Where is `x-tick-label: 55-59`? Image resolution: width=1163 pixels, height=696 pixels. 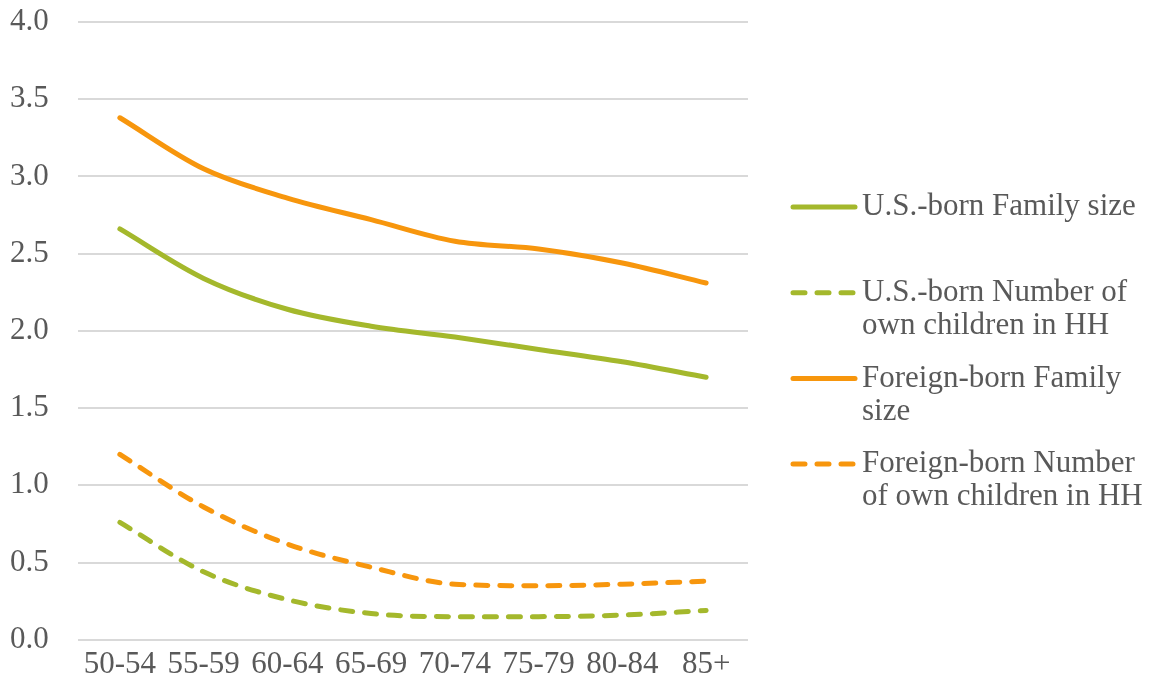
x-tick-label: 55-59 is located at coordinates (203, 662).